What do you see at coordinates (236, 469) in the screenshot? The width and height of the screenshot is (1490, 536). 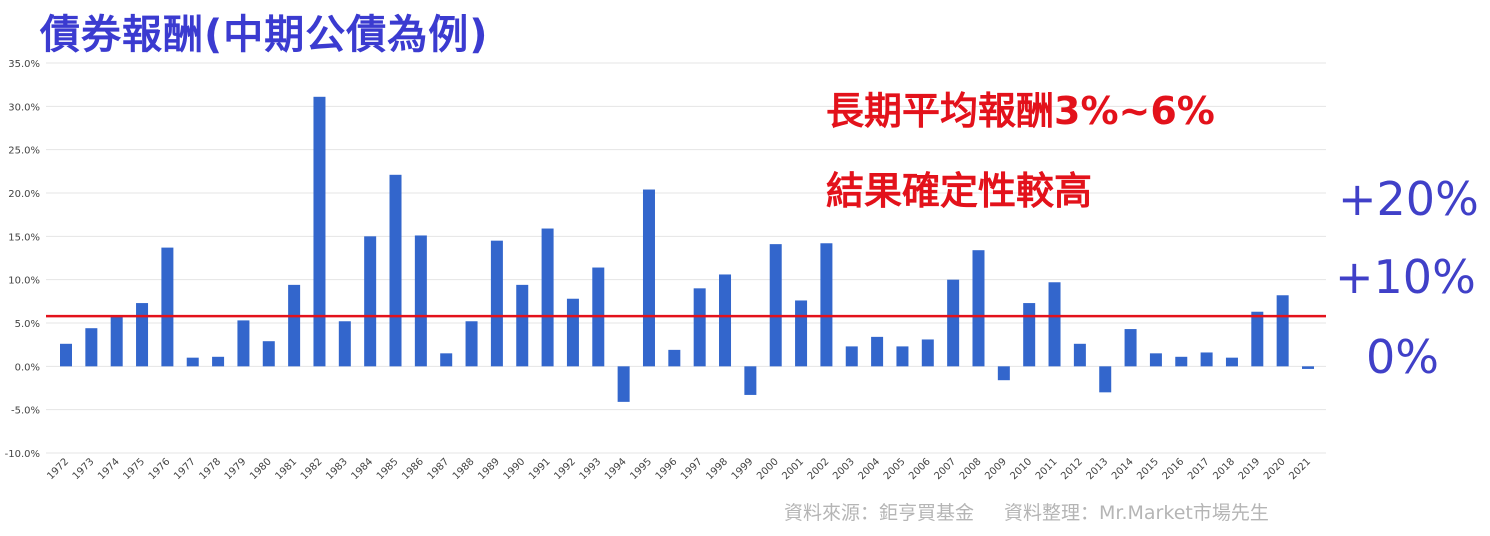 I see `x-tick-label: 1979` at bounding box center [236, 469].